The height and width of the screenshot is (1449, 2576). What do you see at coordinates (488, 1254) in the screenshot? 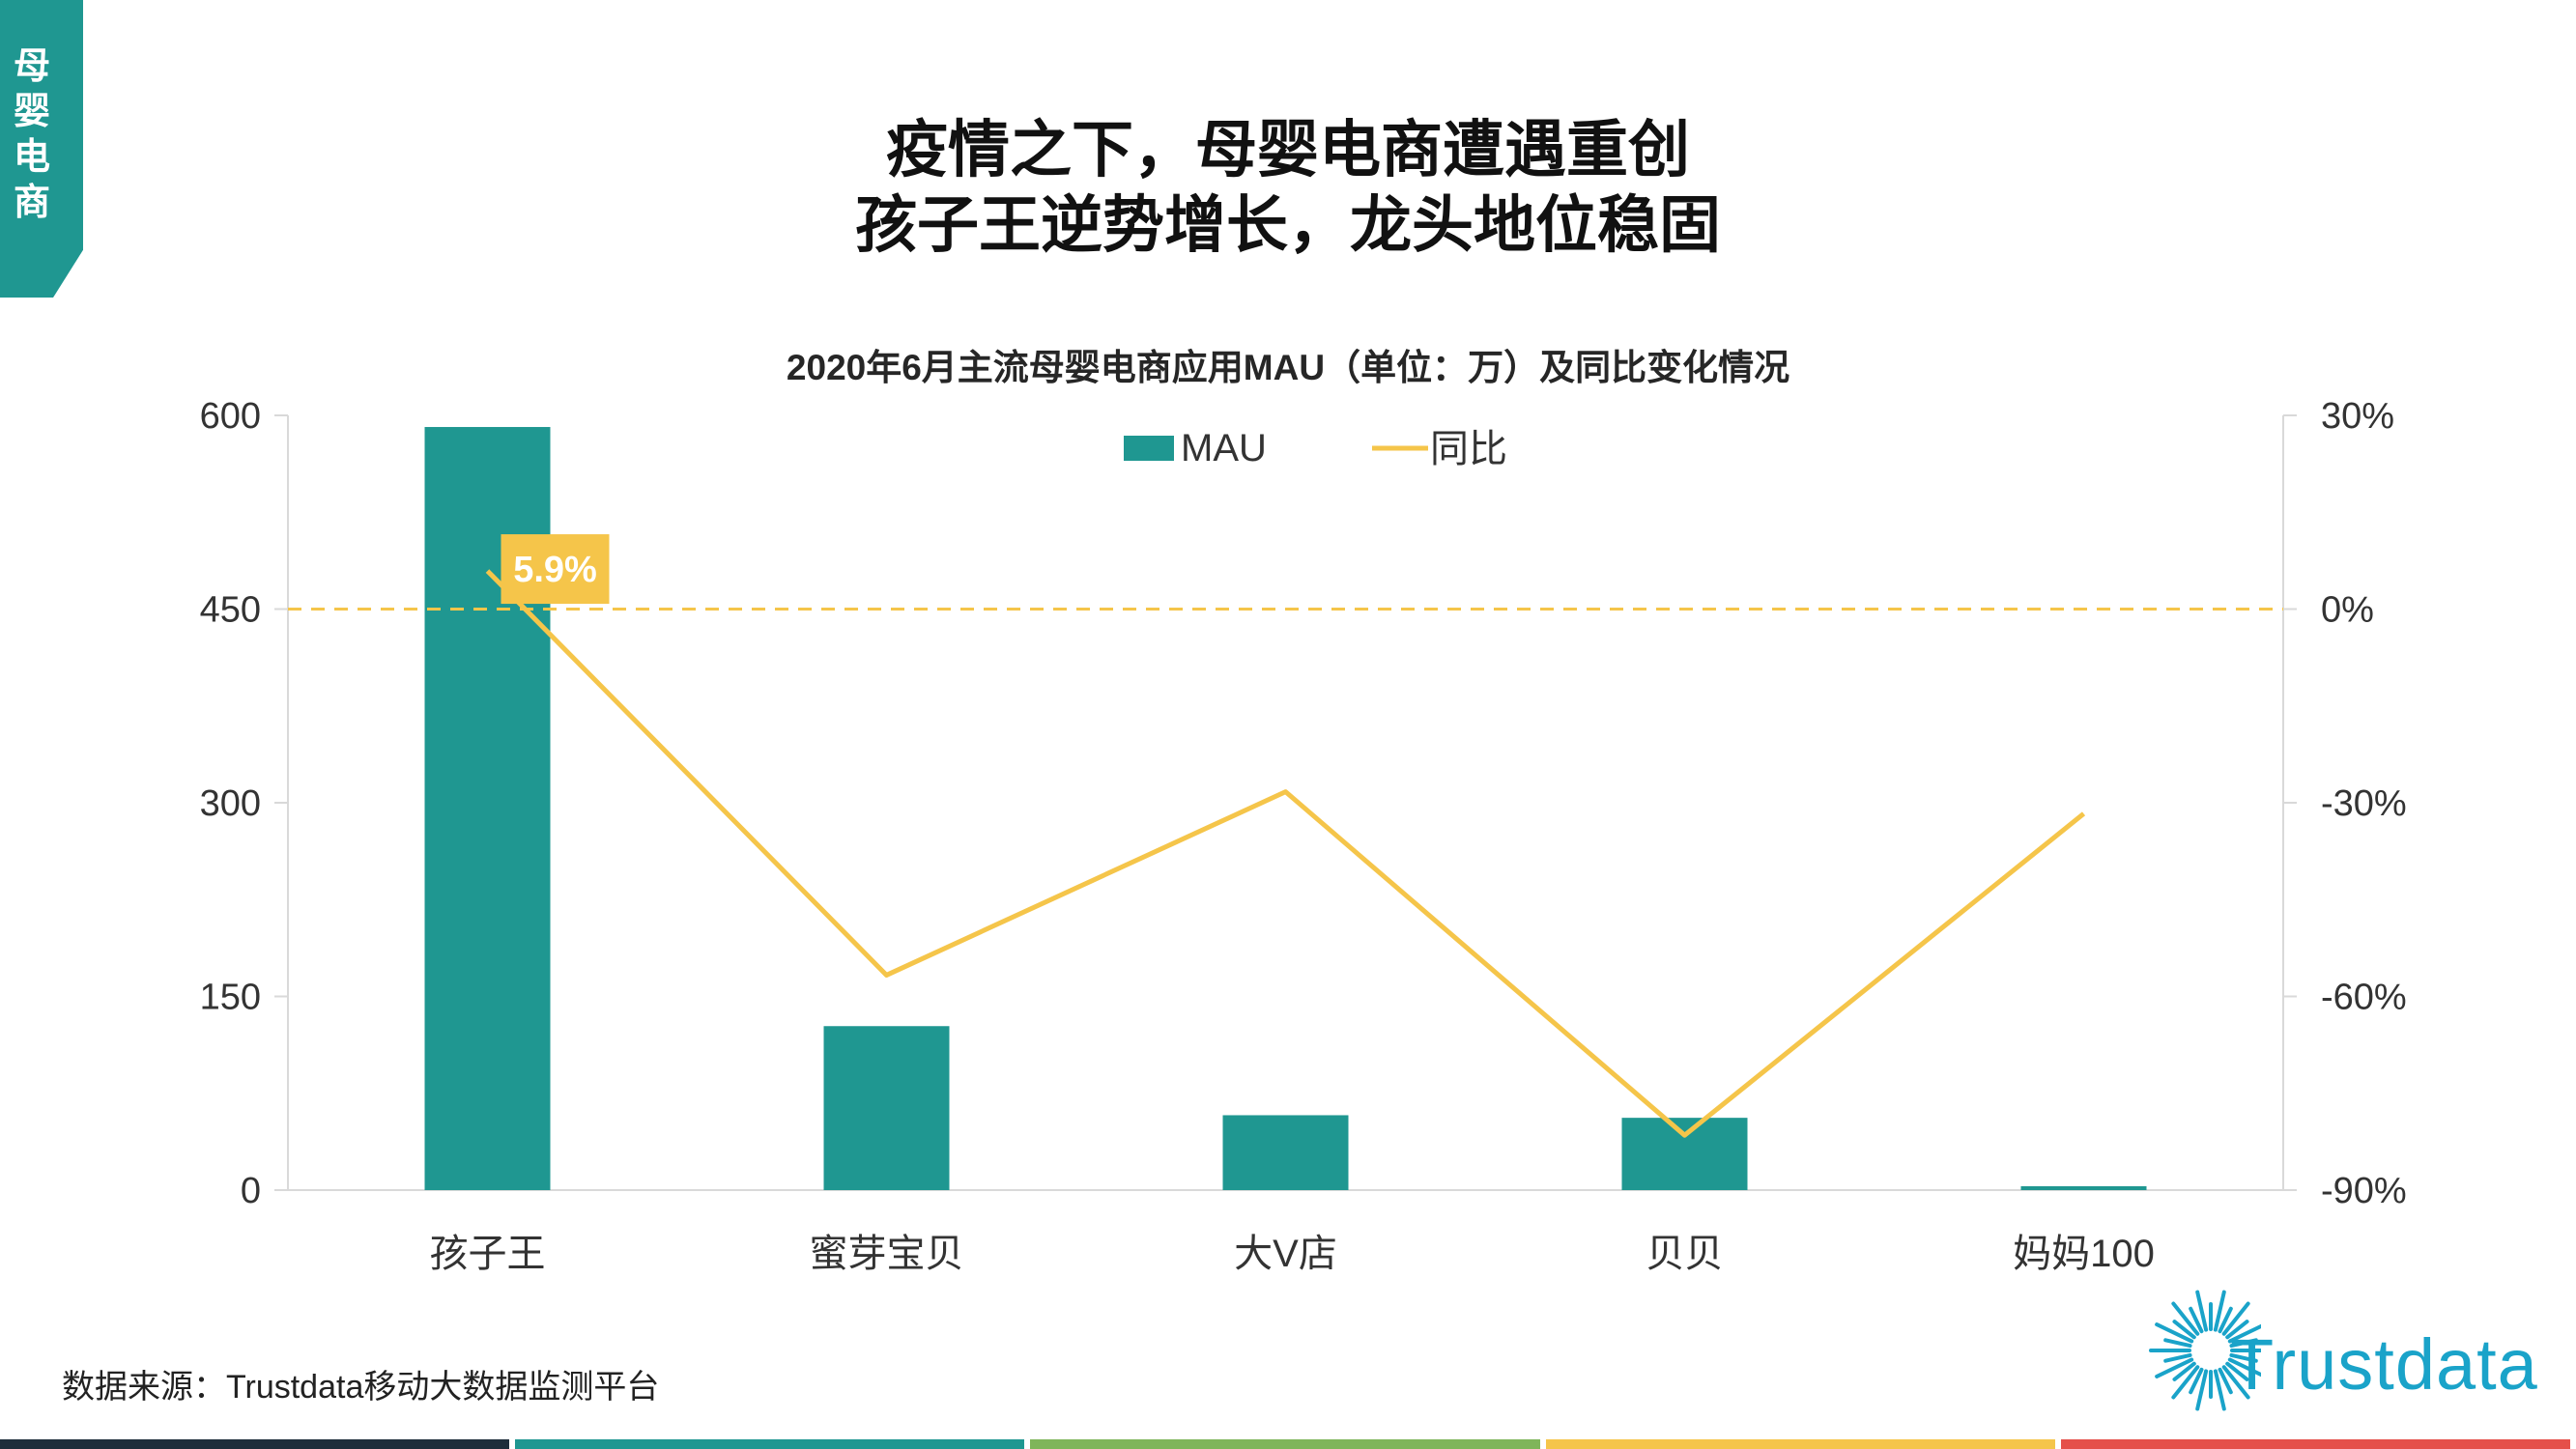
I see `x-category-label: 孩子王` at bounding box center [488, 1254].